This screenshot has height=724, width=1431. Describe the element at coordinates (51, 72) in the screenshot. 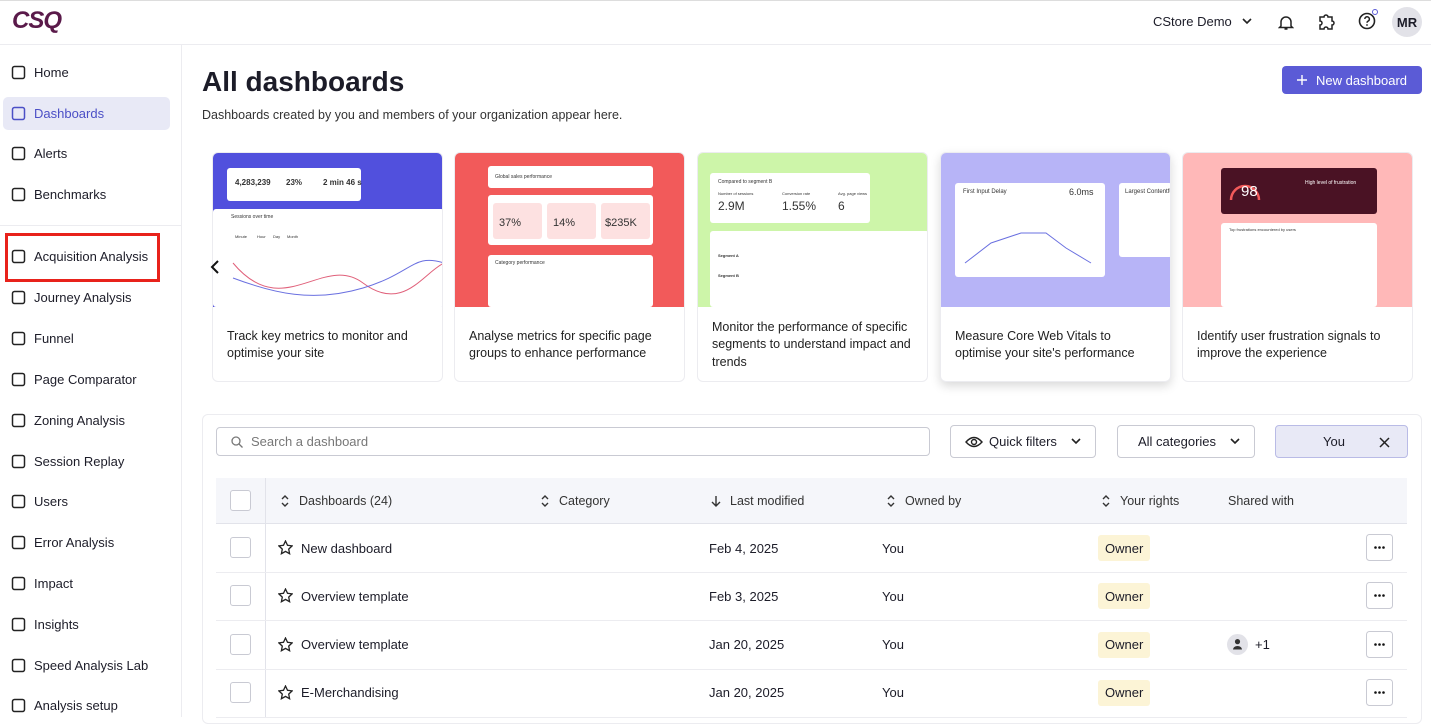

I see `nav-label: Home` at that location.